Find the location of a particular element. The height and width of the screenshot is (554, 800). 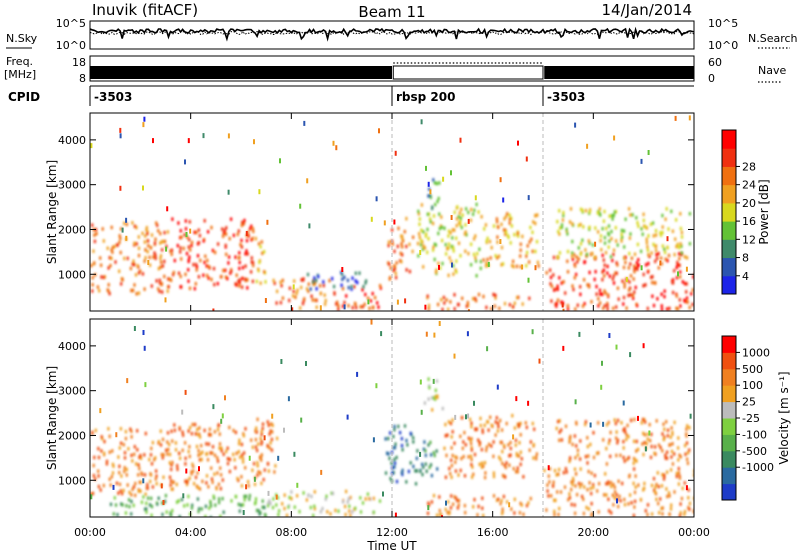

colorbar-tick-label: 28 is located at coordinates (749, 166).